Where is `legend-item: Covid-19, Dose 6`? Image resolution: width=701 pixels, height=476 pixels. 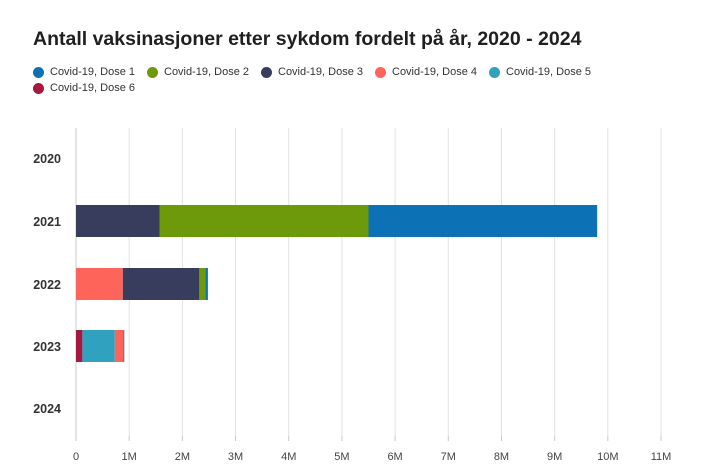
legend-item: Covid-19, Dose 6 is located at coordinates (84, 88).